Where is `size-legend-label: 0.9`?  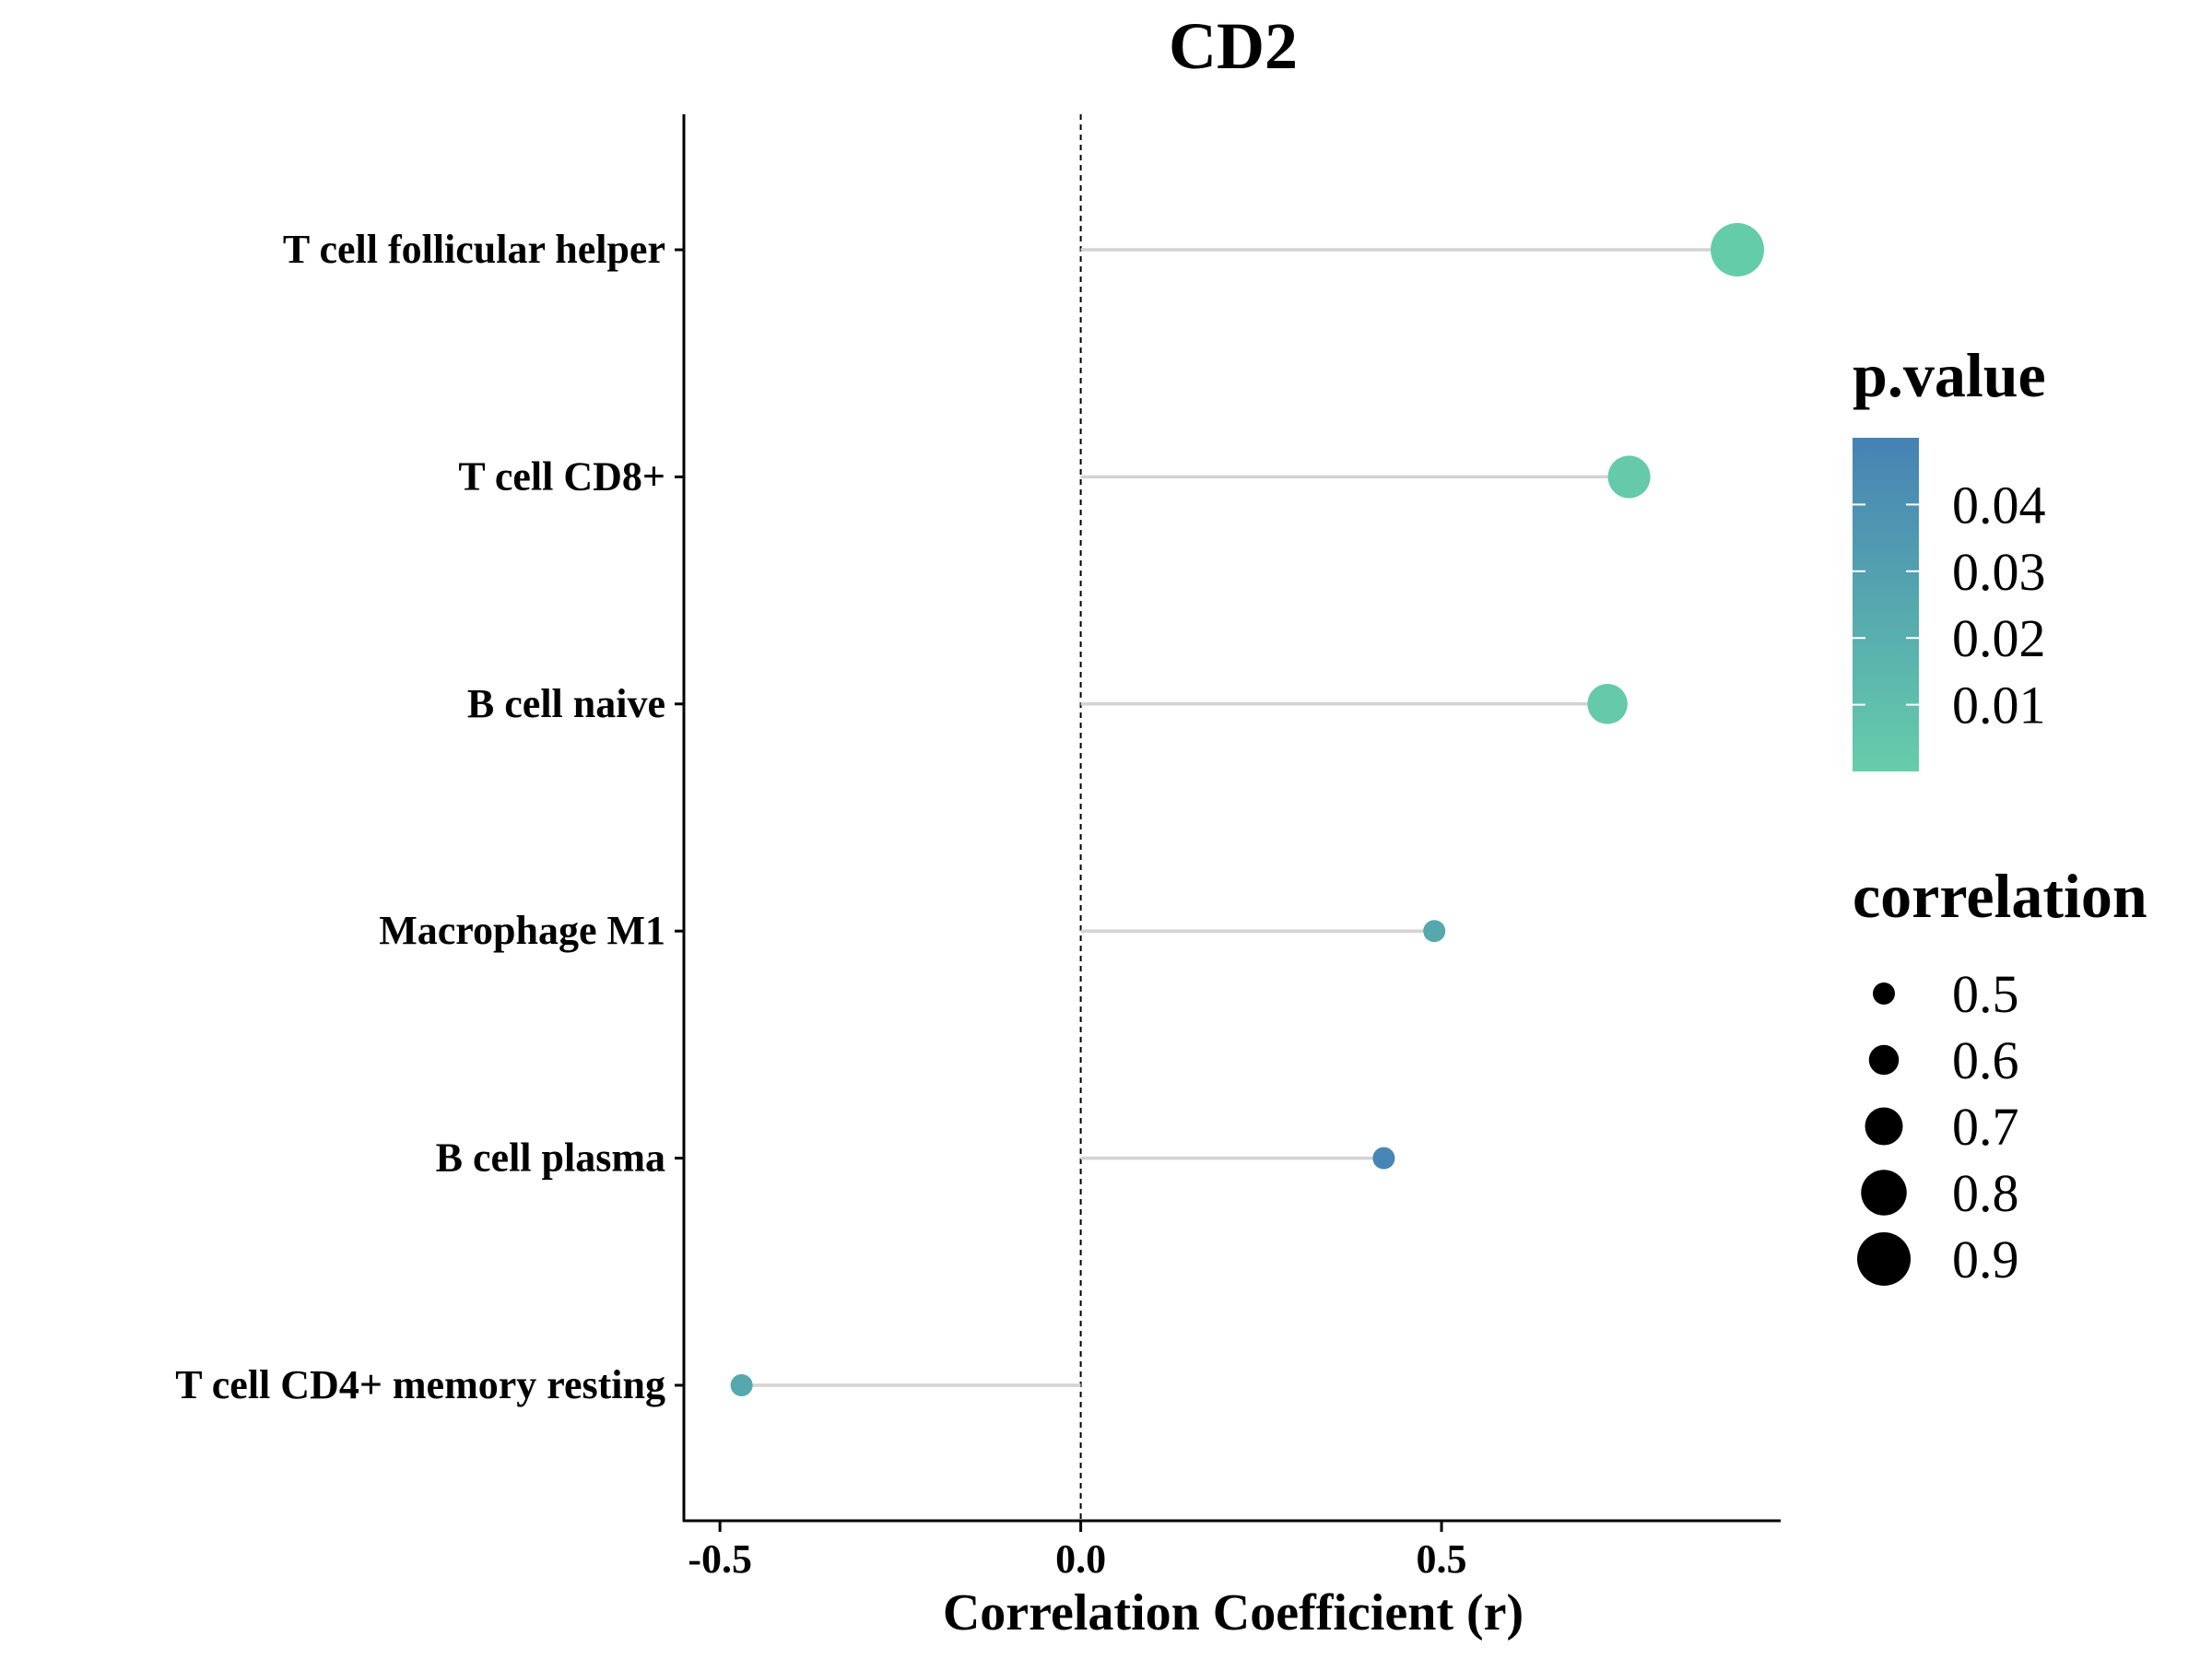
size-legend-label: 0.9 is located at coordinates (1985, 1259).